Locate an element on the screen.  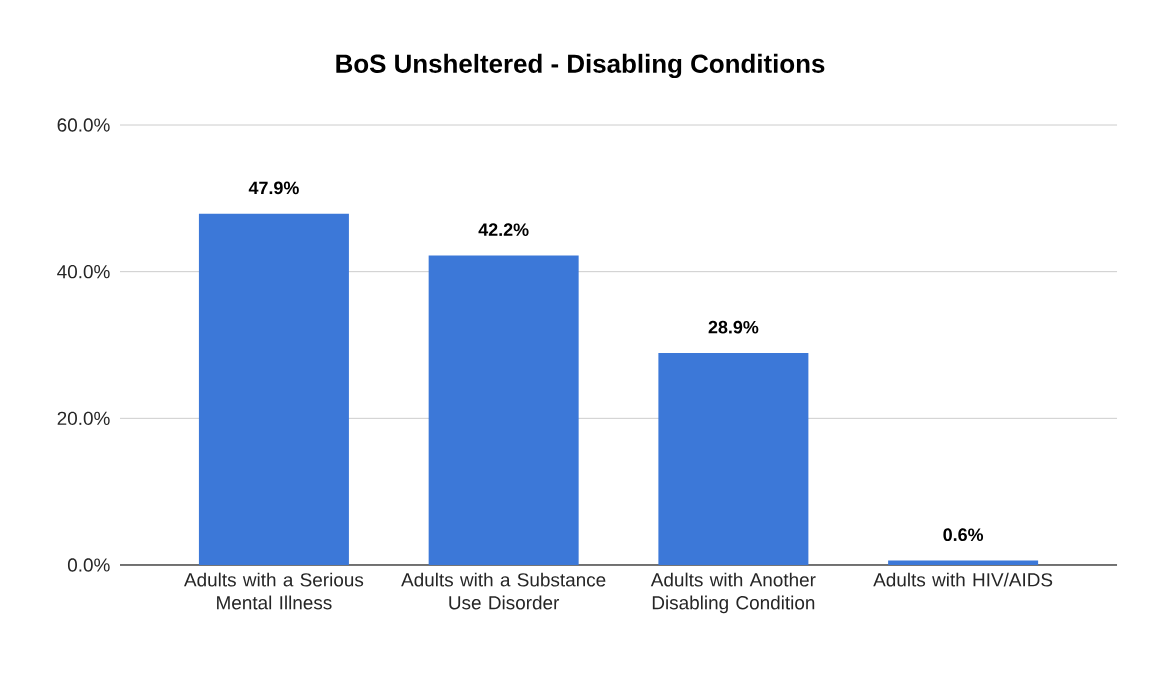
data-label: 42.2% is located at coordinates (503, 230).